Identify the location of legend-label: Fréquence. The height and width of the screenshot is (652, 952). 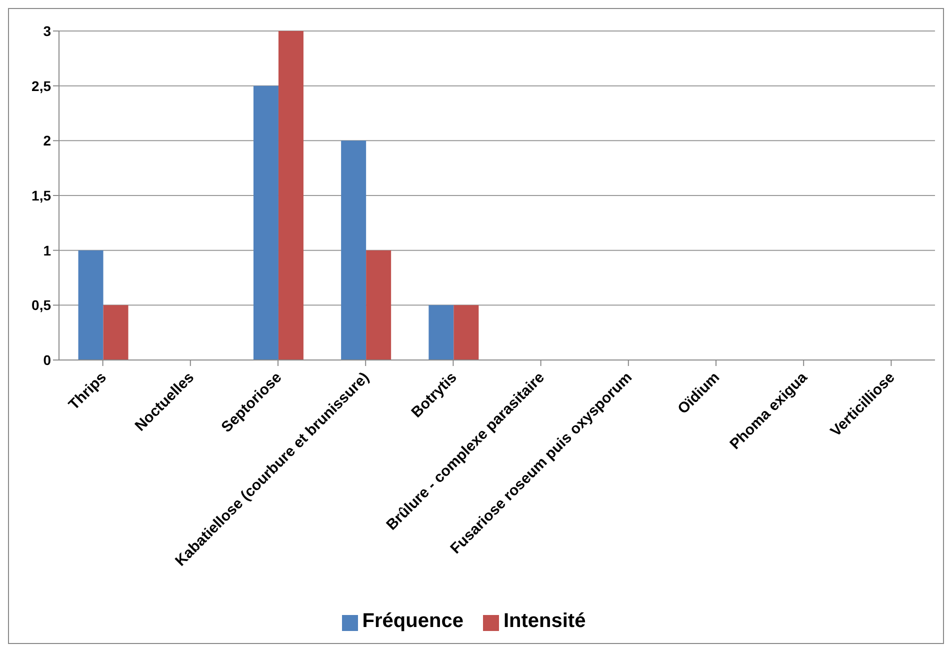
(413, 621).